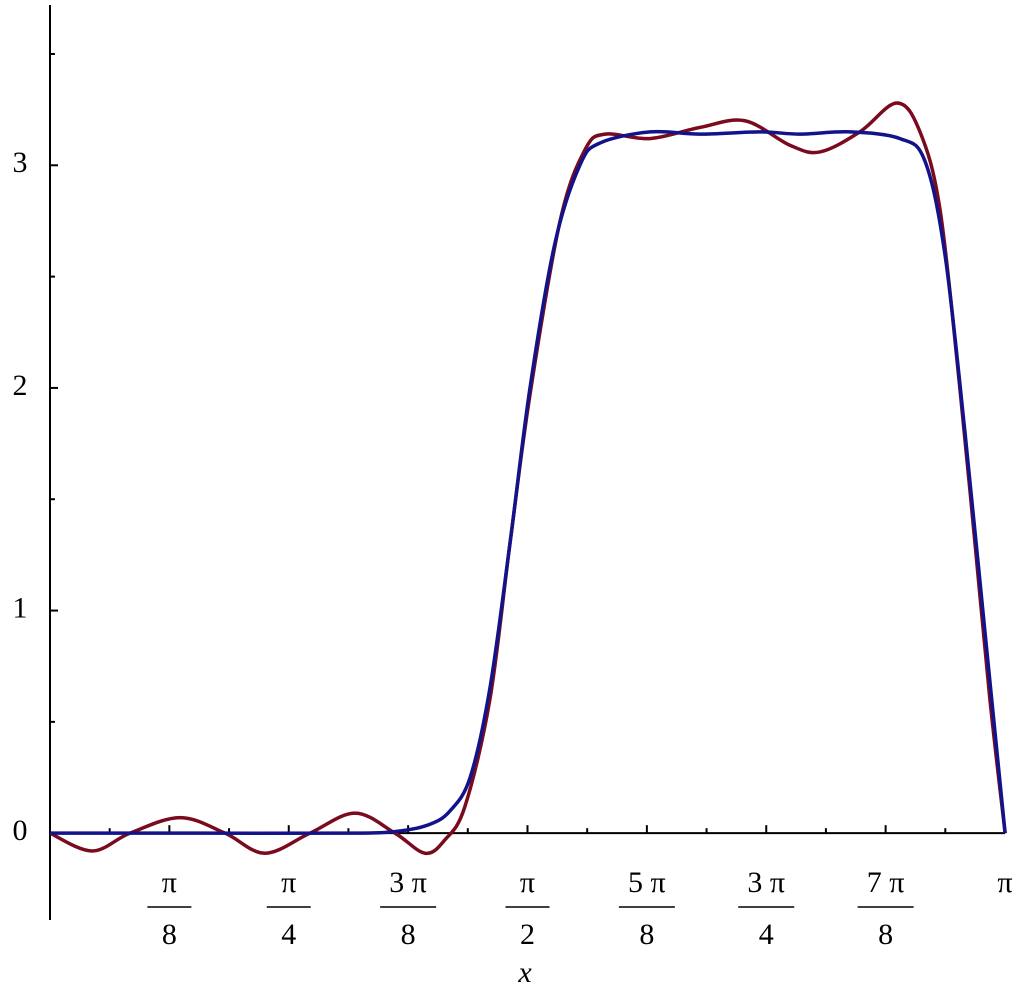 The height and width of the screenshot is (987, 1015). I want to click on y-tick-label: 3, so click(20, 162).